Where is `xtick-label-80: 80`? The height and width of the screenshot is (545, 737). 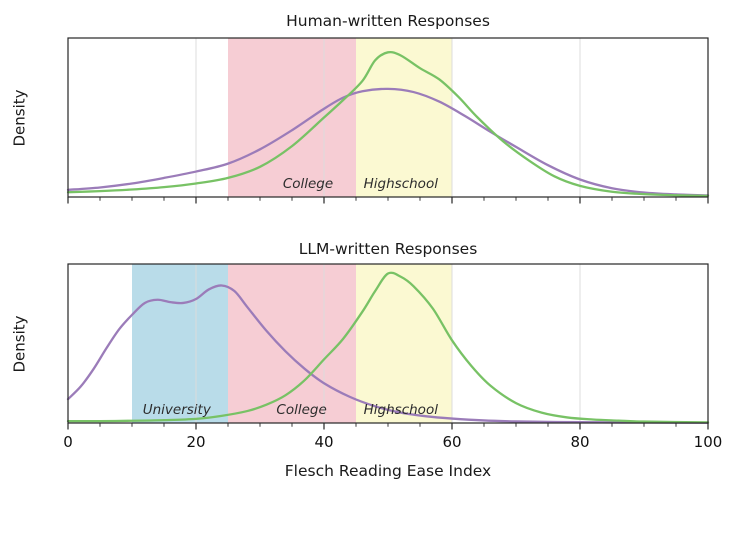
xtick-label-80: 80 is located at coordinates (579, 442).